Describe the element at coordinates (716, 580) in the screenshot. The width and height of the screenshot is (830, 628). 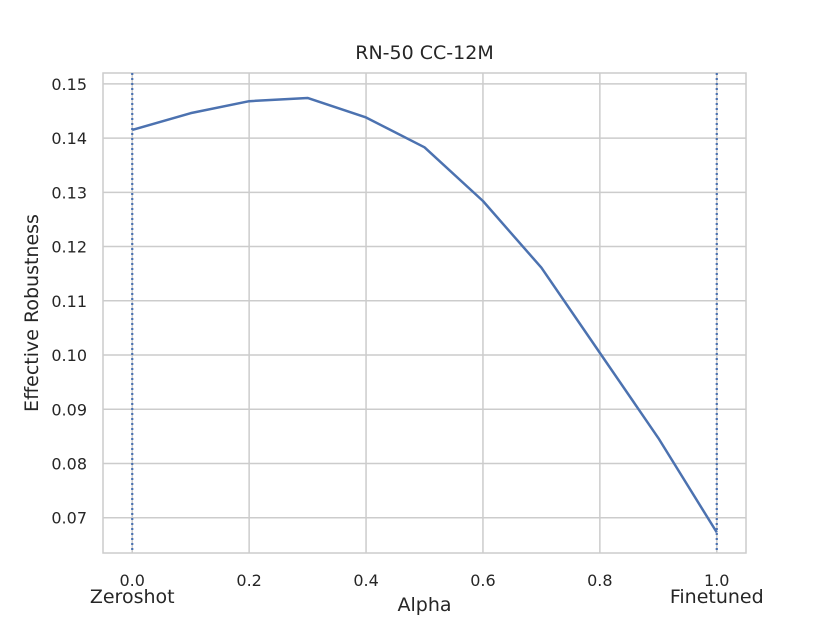
I see `x-tick-label: 1.0` at that location.